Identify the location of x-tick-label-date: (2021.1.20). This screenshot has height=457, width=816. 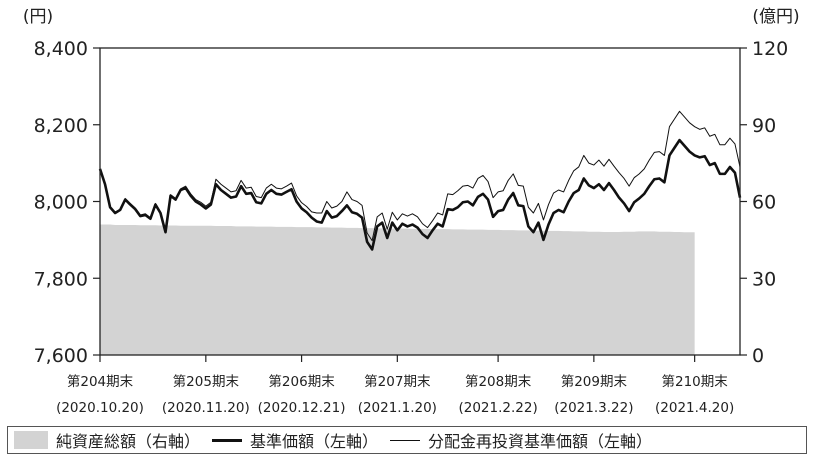
(397, 408).